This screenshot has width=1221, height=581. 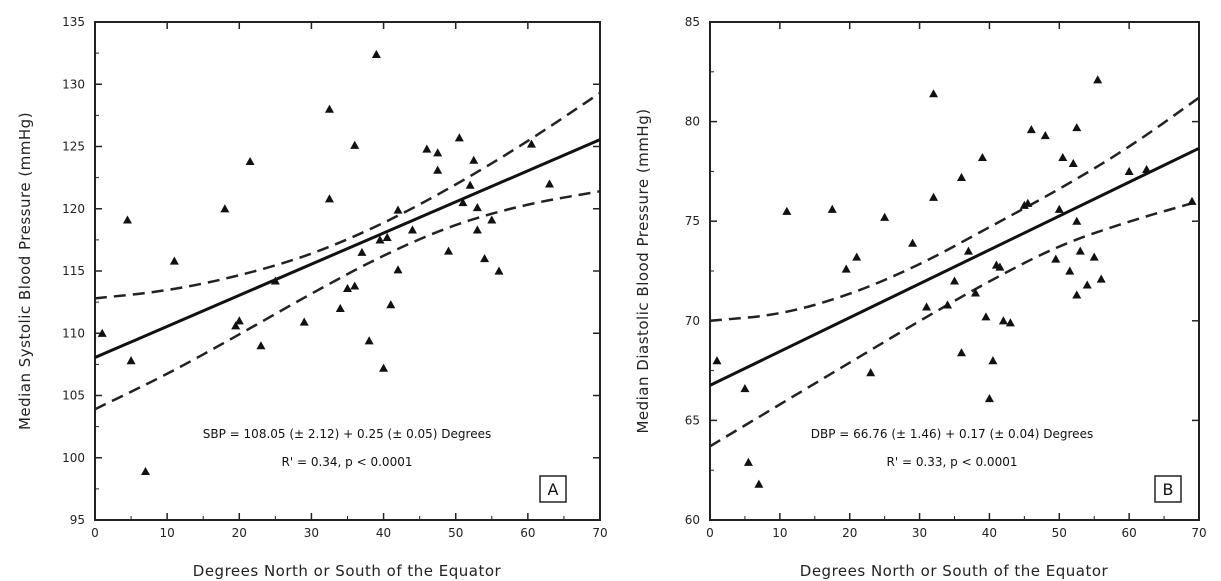 What do you see at coordinates (73, 396) in the screenshot?
I see `y-tick-label: 105` at bounding box center [73, 396].